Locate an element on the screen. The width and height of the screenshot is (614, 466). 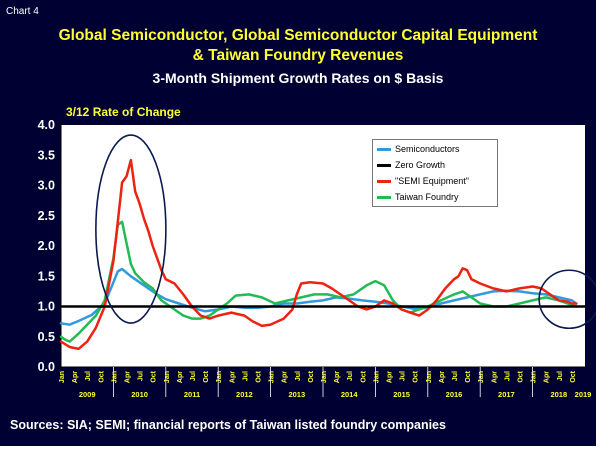
y-tick-label: 2.5 is located at coordinates (46, 216).